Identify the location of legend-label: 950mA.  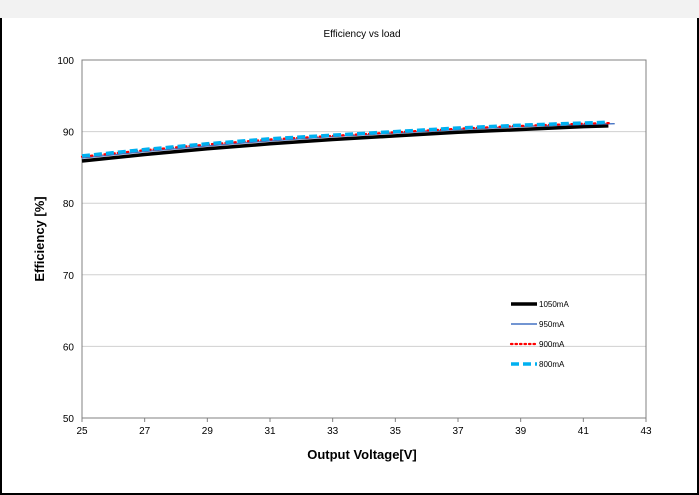
(552, 324).